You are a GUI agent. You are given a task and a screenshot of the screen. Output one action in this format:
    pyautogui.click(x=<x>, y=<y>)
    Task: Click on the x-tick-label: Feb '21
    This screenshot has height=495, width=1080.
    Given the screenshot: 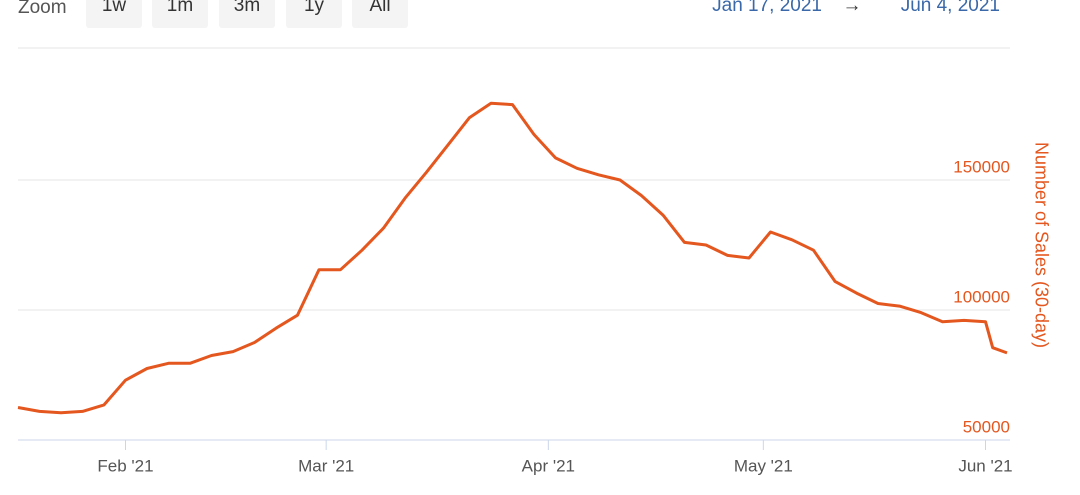 What is the action you would take?
    pyautogui.click(x=125, y=465)
    